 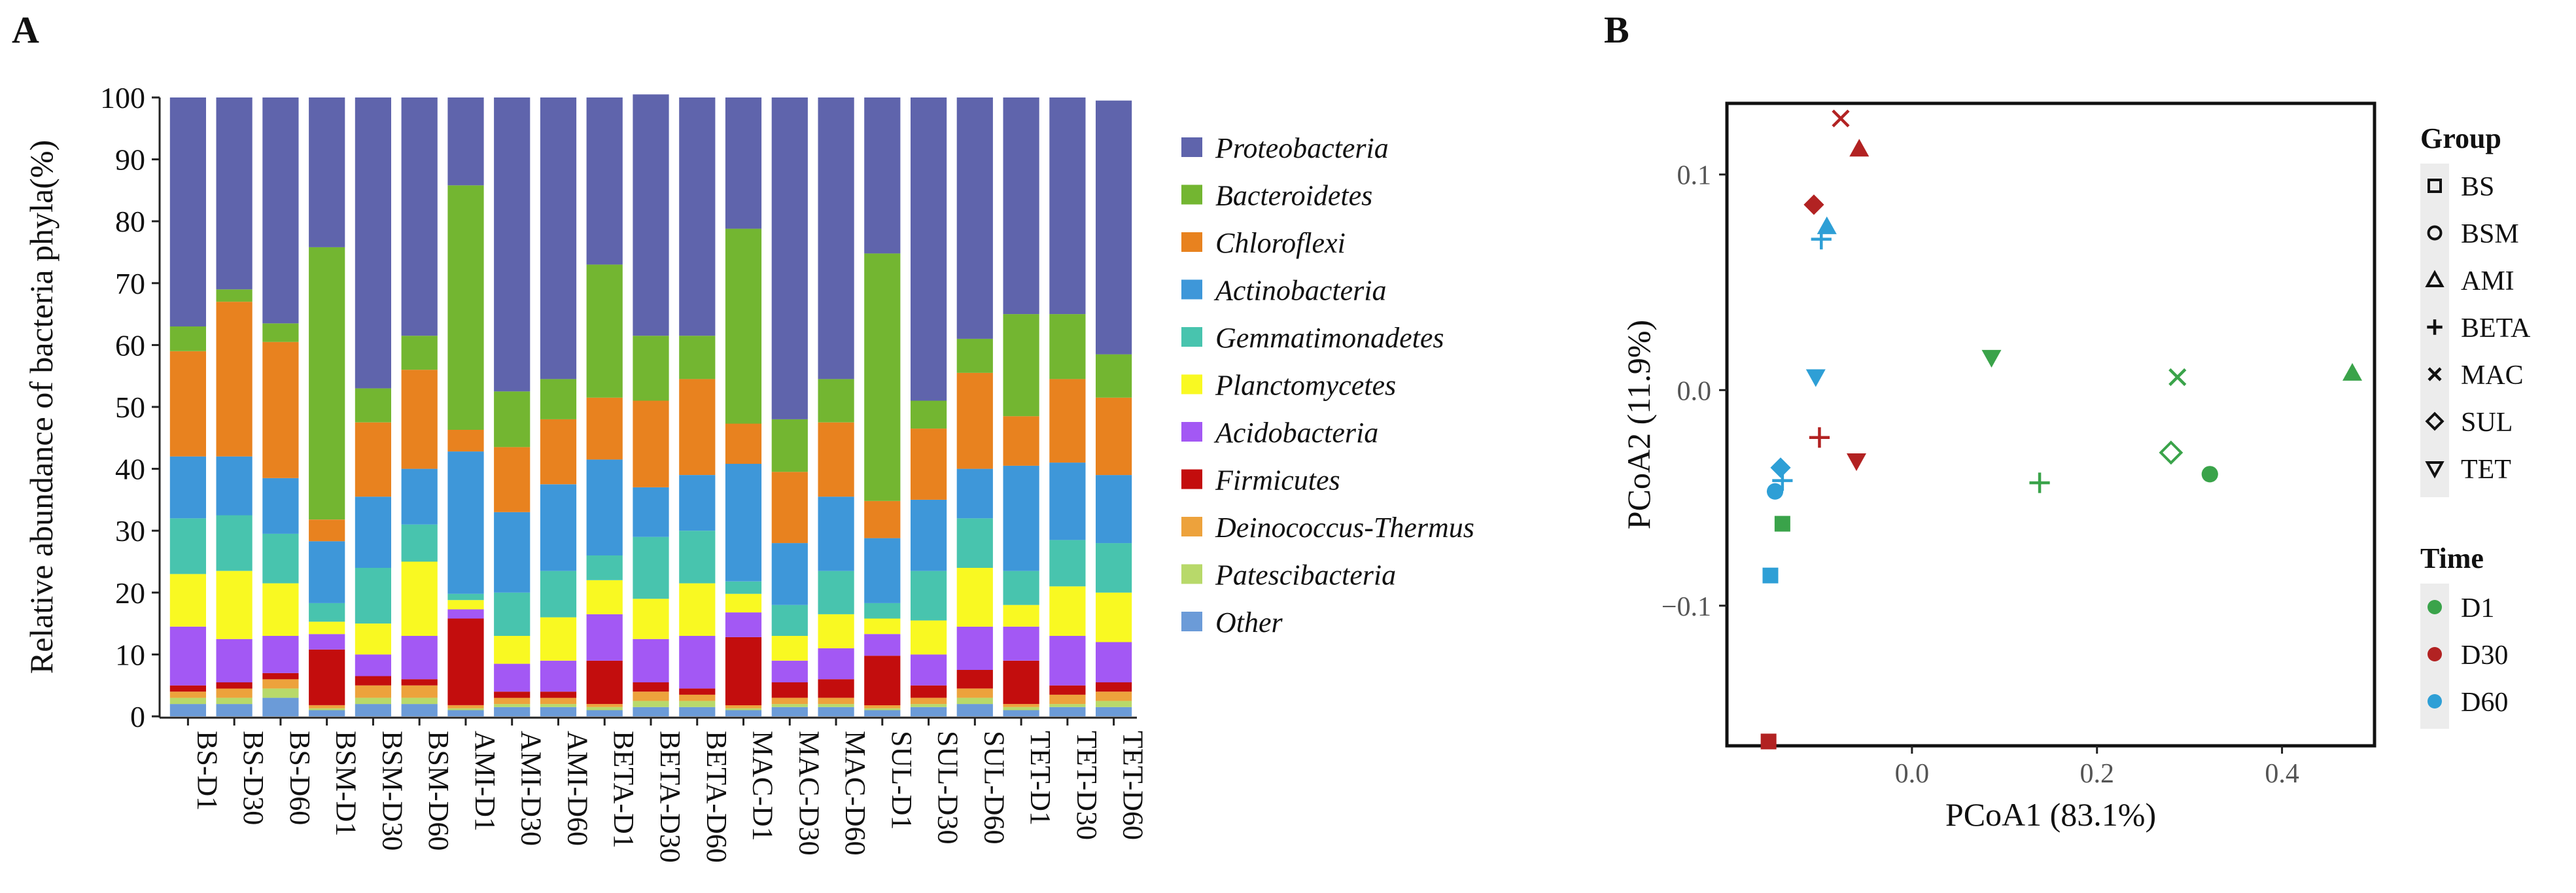 I want to click on point-tet-d1, so click(x=1991, y=358).